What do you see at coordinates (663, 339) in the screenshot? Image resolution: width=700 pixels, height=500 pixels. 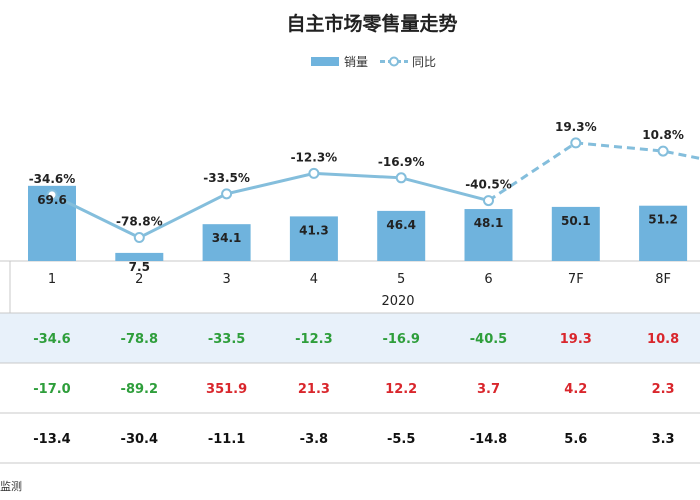 I see `table-cell: 10.8` at bounding box center [663, 339].